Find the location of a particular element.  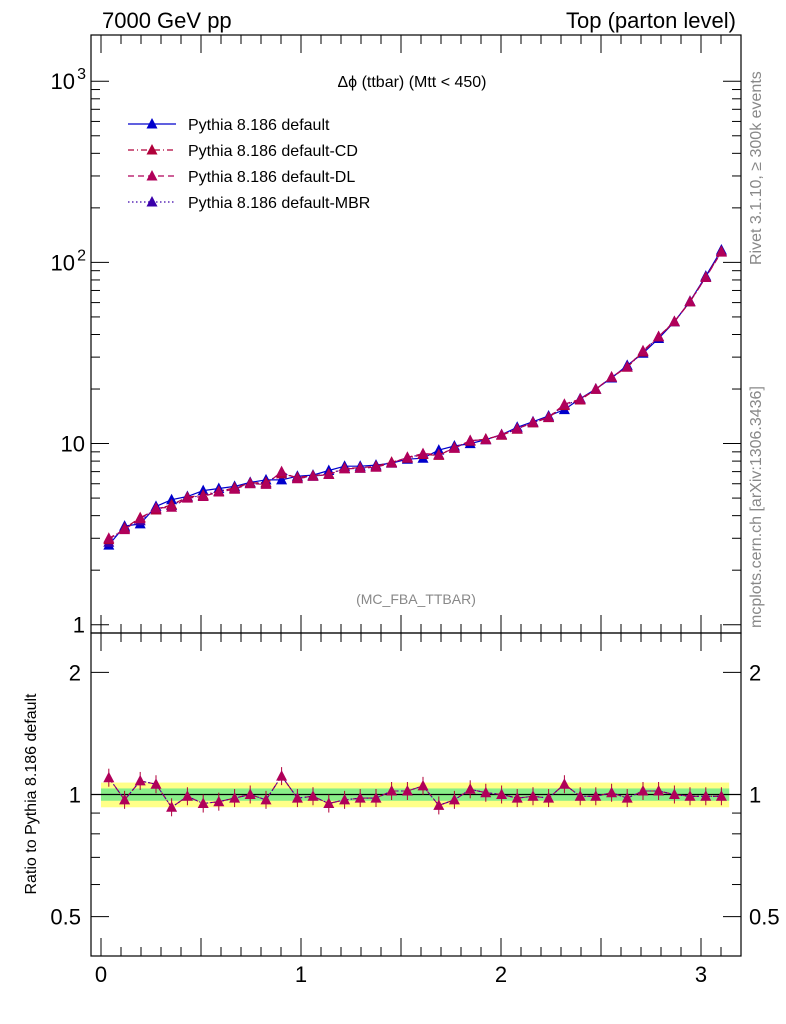

y-tick-exponent: 2 is located at coordinates (81, 255).